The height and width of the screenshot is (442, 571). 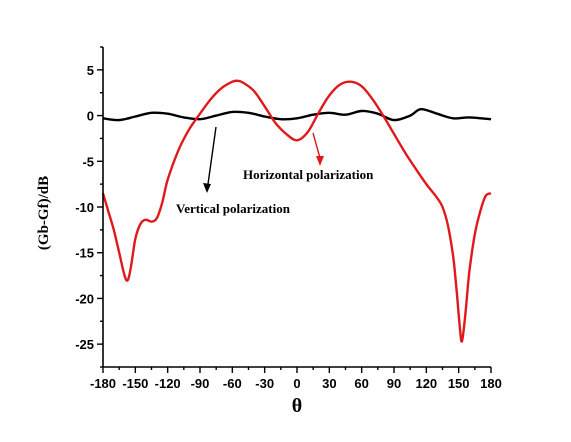 I want to click on vertical-arrow-head, so click(x=207, y=188).